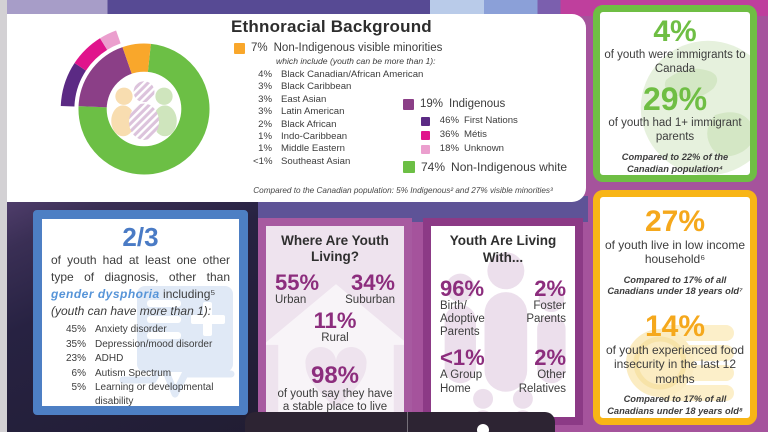 Image resolution: width=768 pixels, height=432 pixels. I want to click on list-item: 3% East Asian, so click(292, 99).